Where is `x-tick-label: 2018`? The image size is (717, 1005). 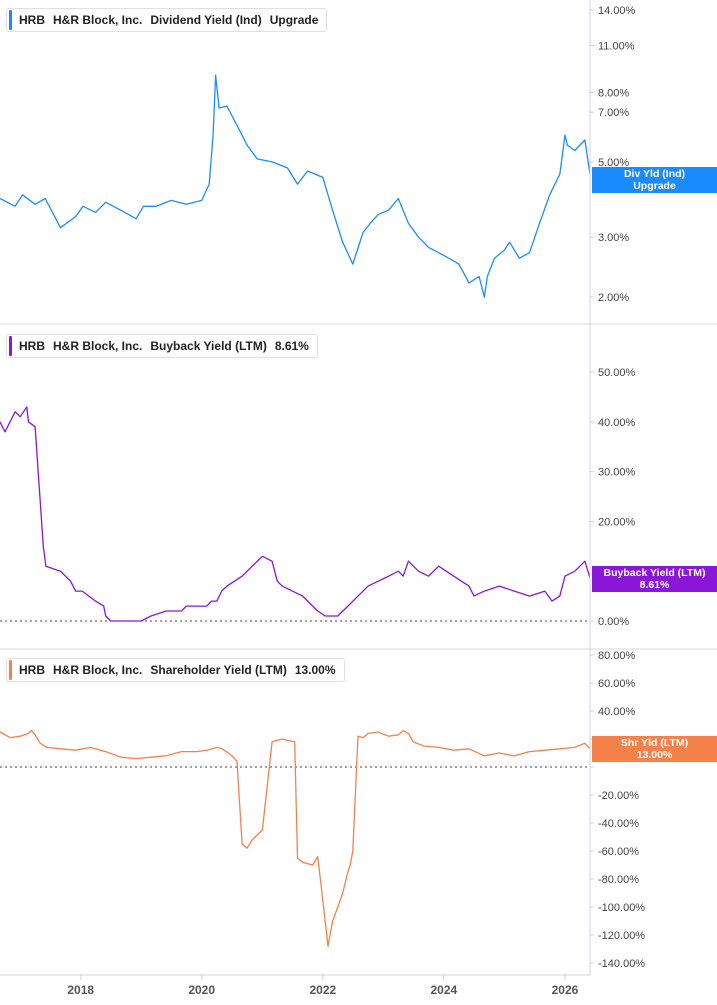
x-tick-label: 2018 is located at coordinates (80, 990).